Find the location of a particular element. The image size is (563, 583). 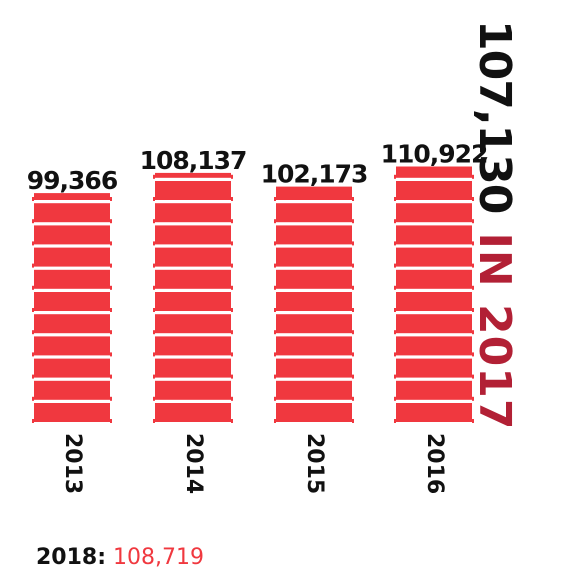

bar-2015 is located at coordinates (314, 304).